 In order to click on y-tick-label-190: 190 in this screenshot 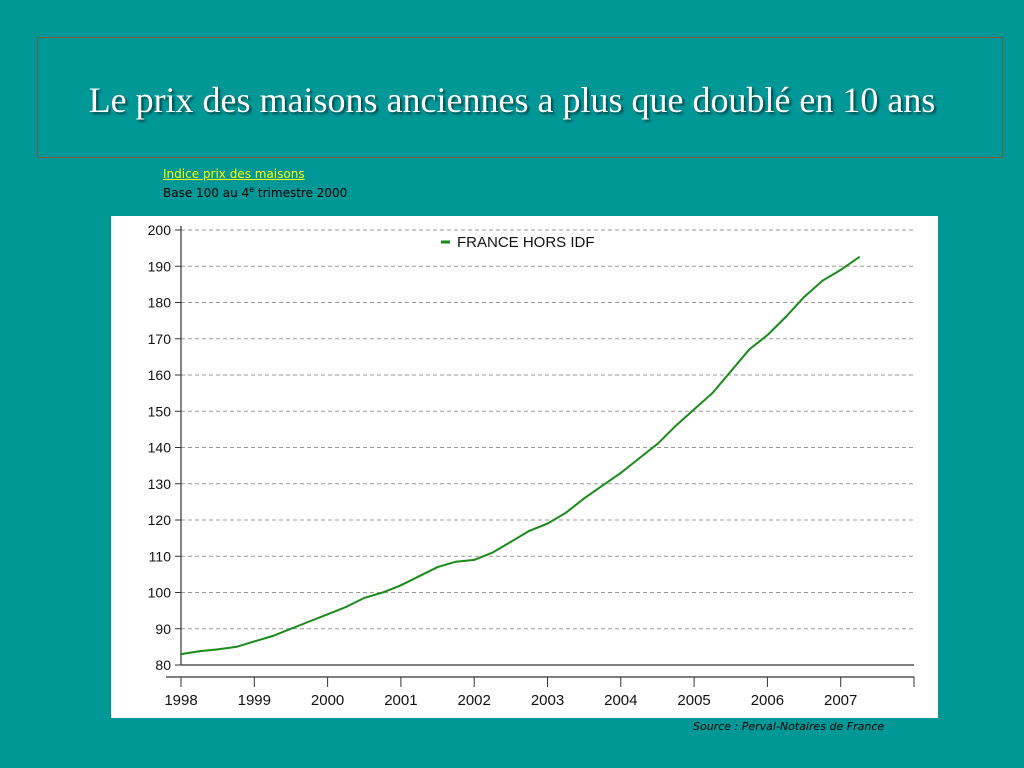, I will do `click(160, 266)`.